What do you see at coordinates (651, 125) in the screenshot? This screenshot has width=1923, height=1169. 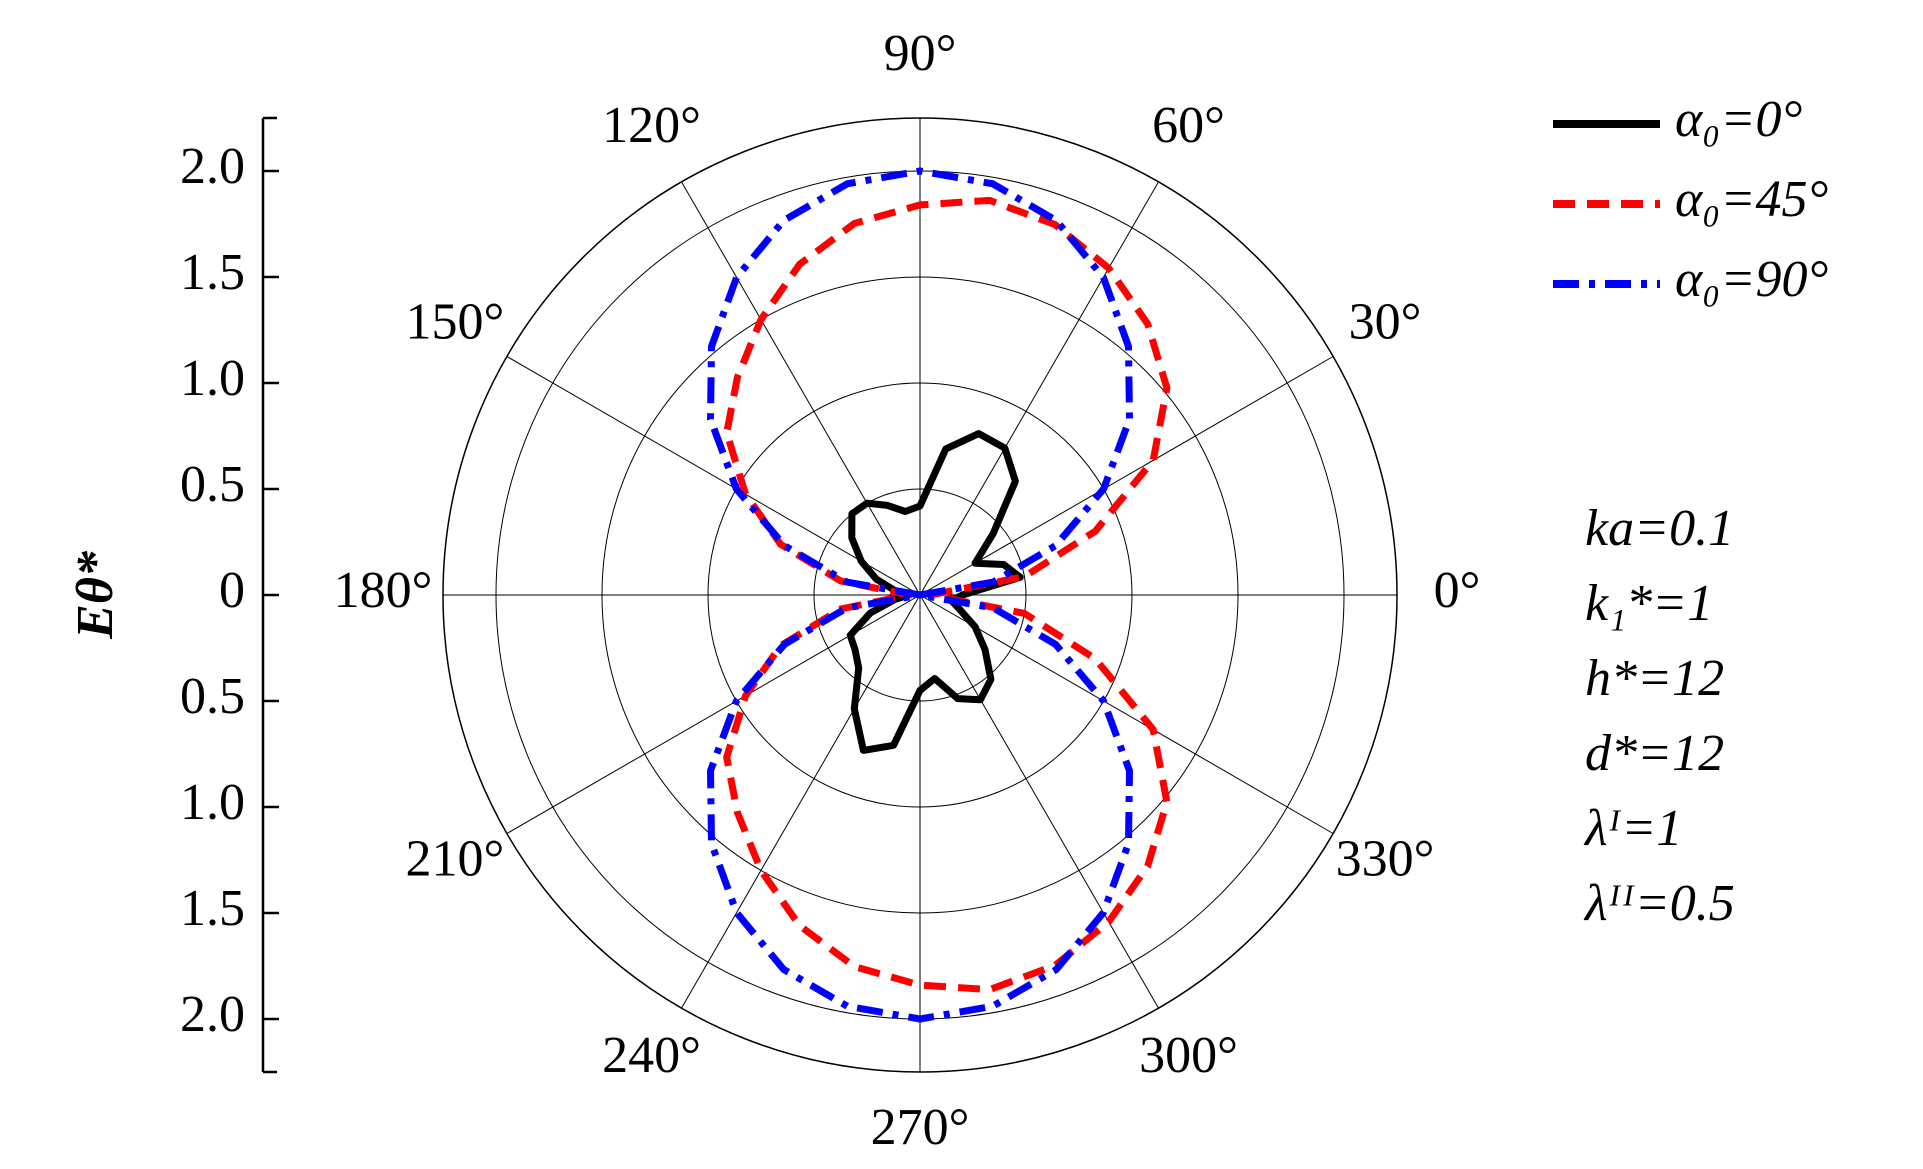 I see `theta-tick-label: 120°` at bounding box center [651, 125].